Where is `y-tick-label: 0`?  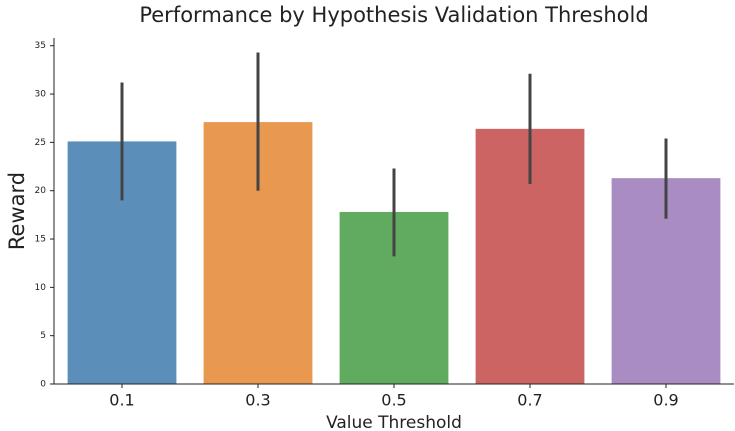 y-tick-label: 0 is located at coordinates (43, 385).